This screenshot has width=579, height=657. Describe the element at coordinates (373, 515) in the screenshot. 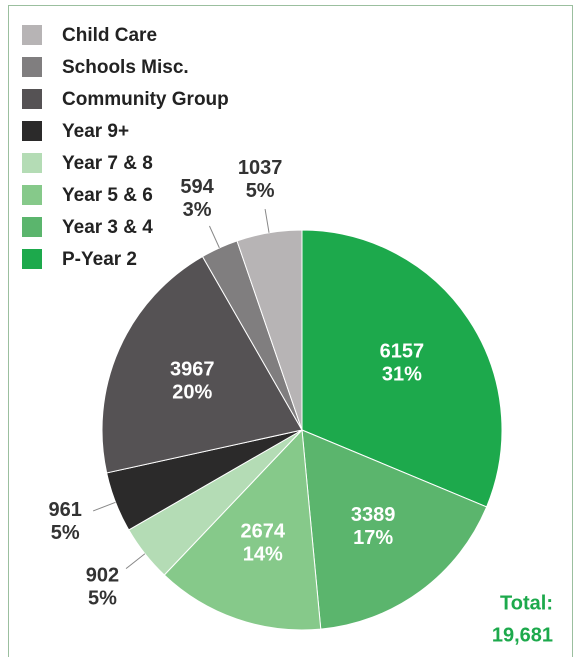

I see `data-label: 3389` at that location.